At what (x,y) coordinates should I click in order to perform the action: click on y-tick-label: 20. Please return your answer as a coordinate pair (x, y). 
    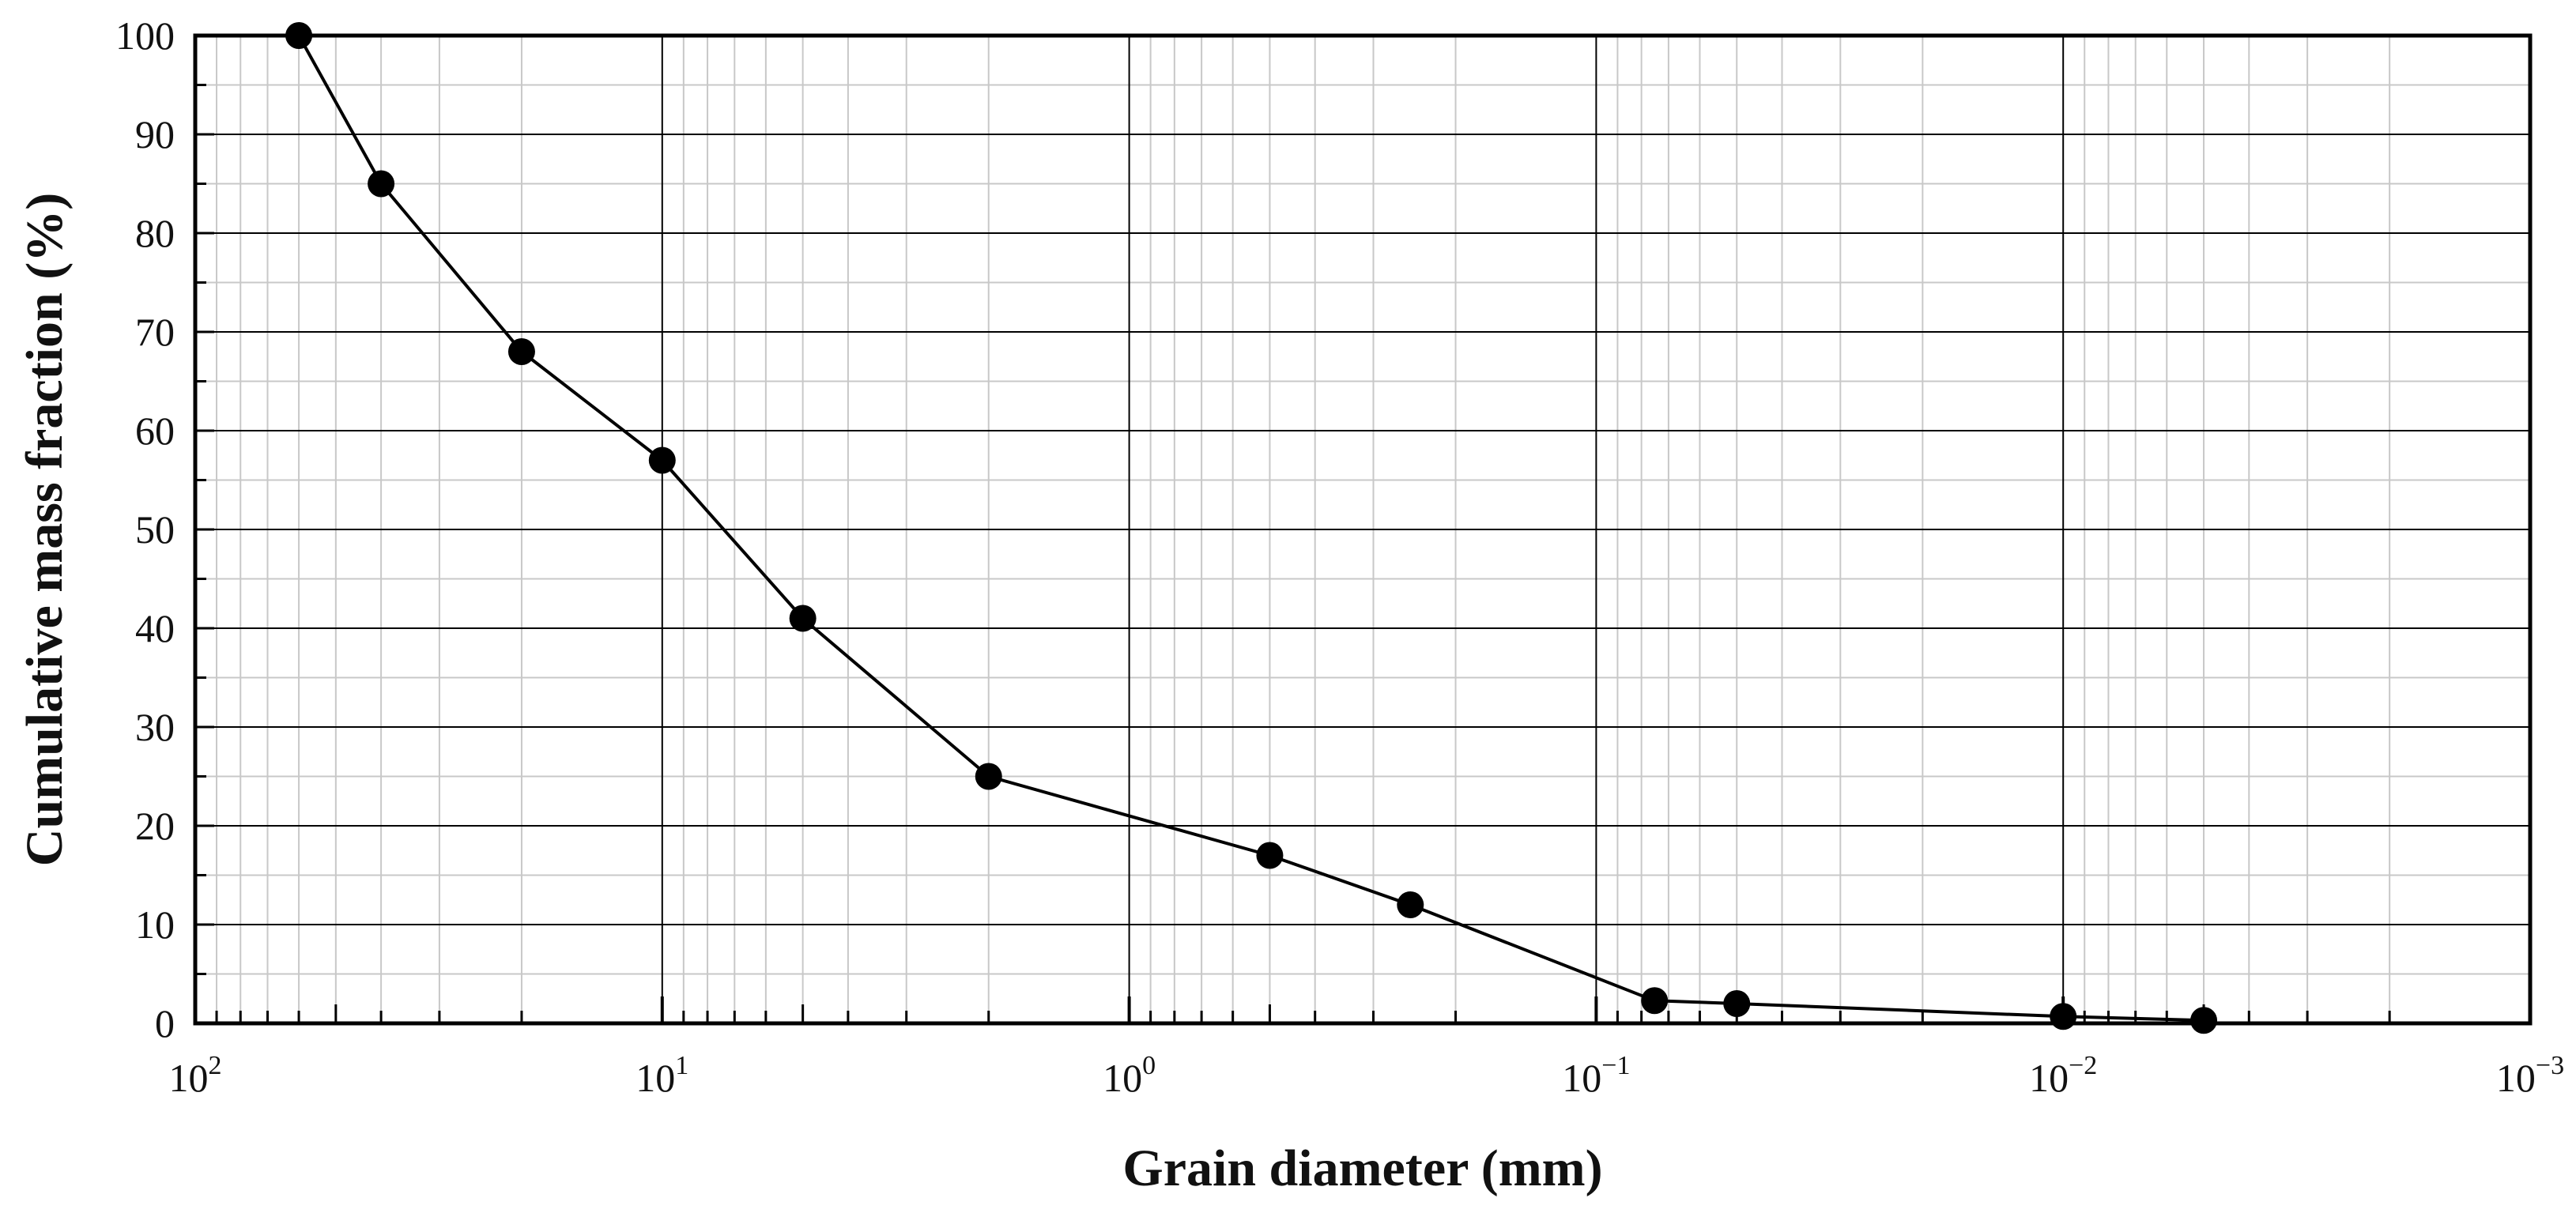
    Looking at the image, I should click on (155, 826).